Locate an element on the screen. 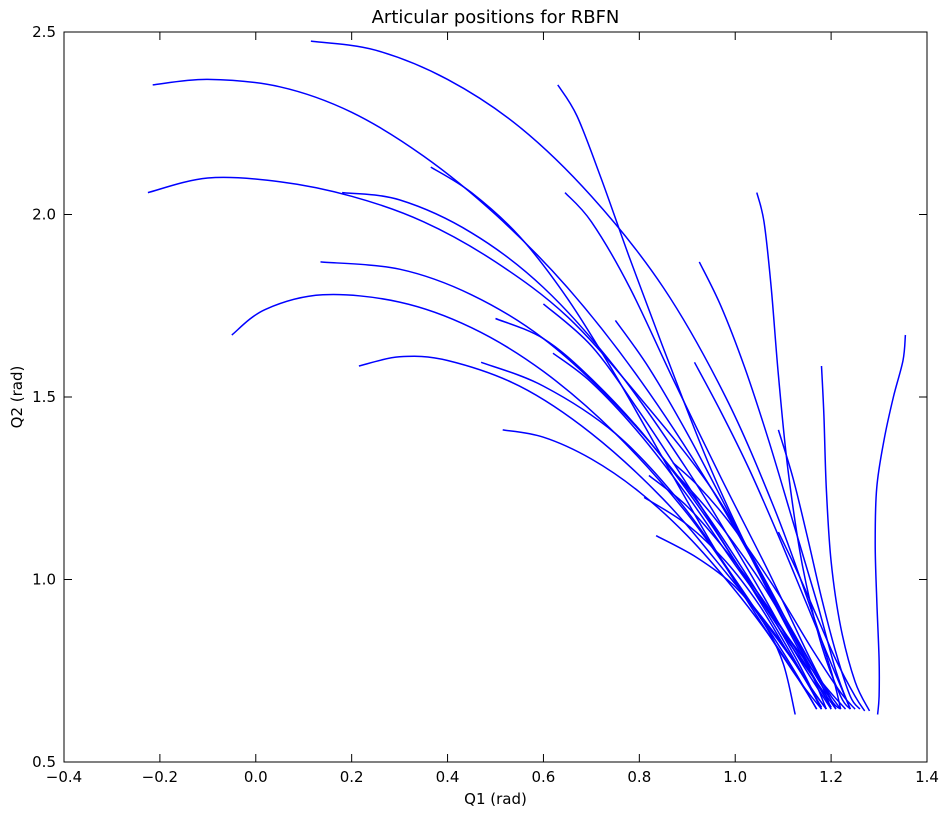 The height and width of the screenshot is (814, 948). x-tick-label: 0.8 is located at coordinates (639, 777).